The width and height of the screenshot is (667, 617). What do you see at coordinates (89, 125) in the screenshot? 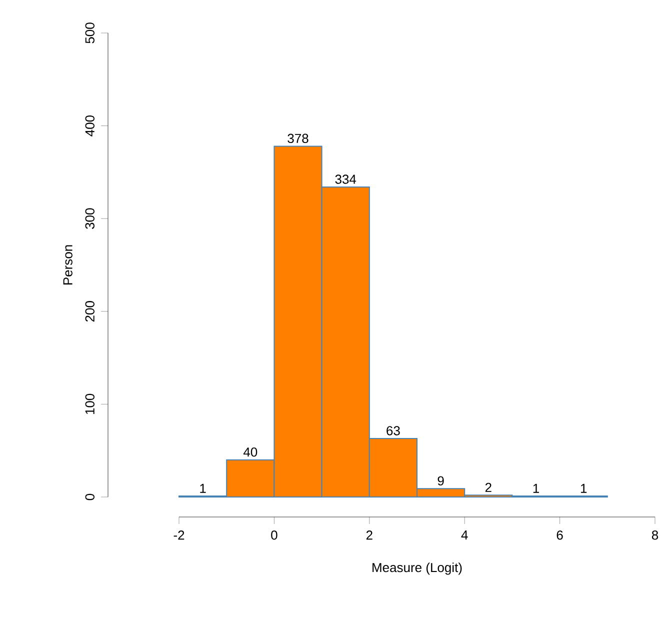
I see `y-tick-label: 400` at bounding box center [89, 125].